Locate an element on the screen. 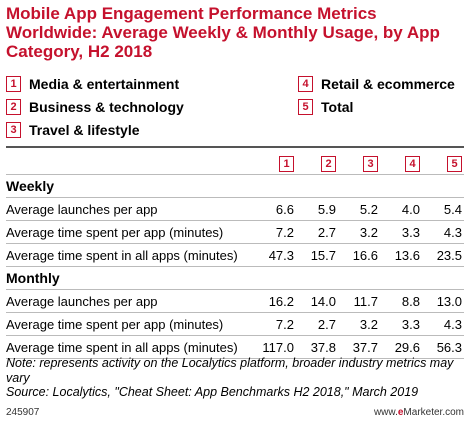  legend-number-badge: 5 is located at coordinates (305, 107).